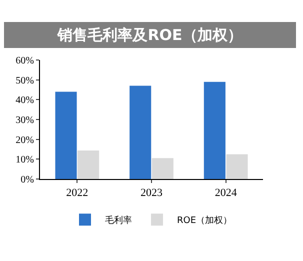  What do you see at coordinates (118, 220) in the screenshot?
I see `legend-label: 毛利率` at bounding box center [118, 220].